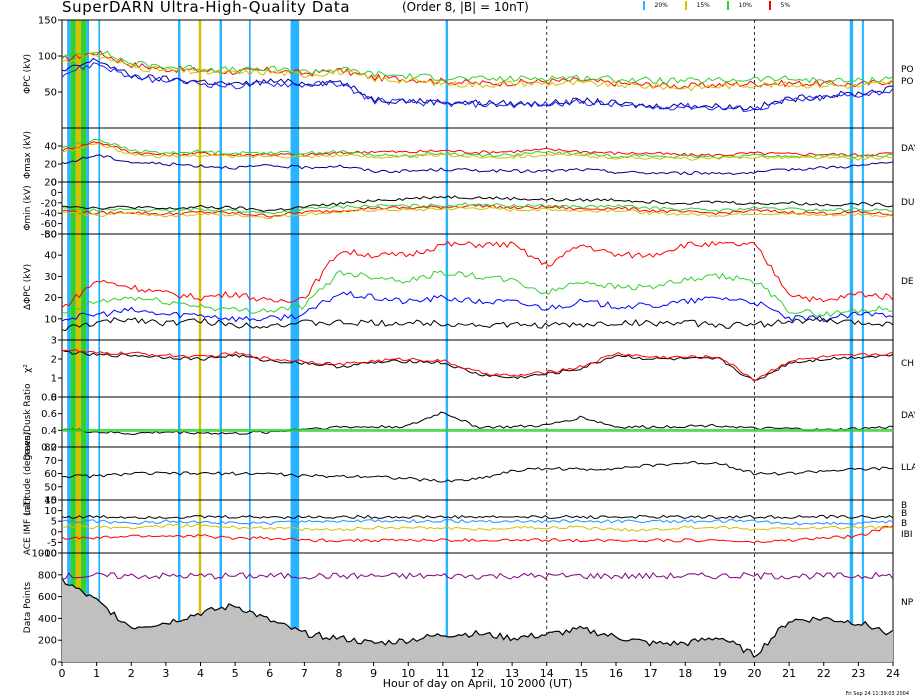  I want to click on legend-item: 10%, so click(739, 5).